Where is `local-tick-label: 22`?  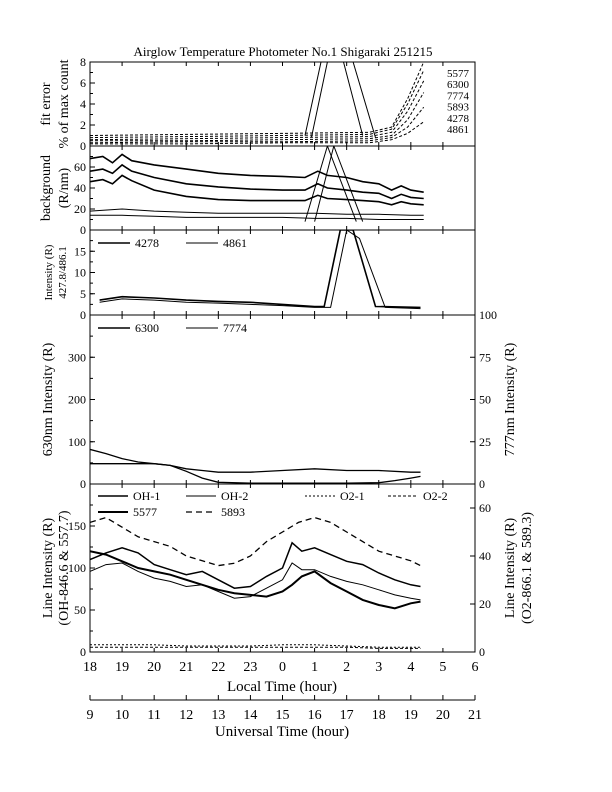
local-tick-label: 22 is located at coordinates (218, 667).